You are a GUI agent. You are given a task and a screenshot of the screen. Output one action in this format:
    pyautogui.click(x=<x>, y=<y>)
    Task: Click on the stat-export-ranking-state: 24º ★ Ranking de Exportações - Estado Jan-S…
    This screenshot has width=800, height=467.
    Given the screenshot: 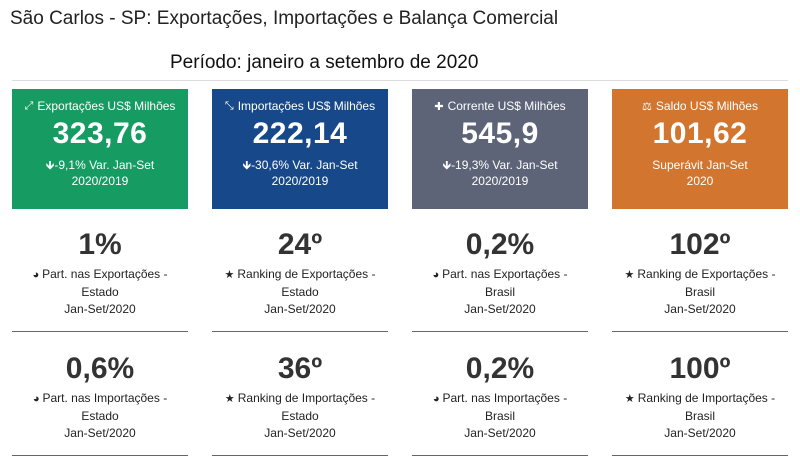 What is the action you would take?
    pyautogui.click(x=300, y=280)
    